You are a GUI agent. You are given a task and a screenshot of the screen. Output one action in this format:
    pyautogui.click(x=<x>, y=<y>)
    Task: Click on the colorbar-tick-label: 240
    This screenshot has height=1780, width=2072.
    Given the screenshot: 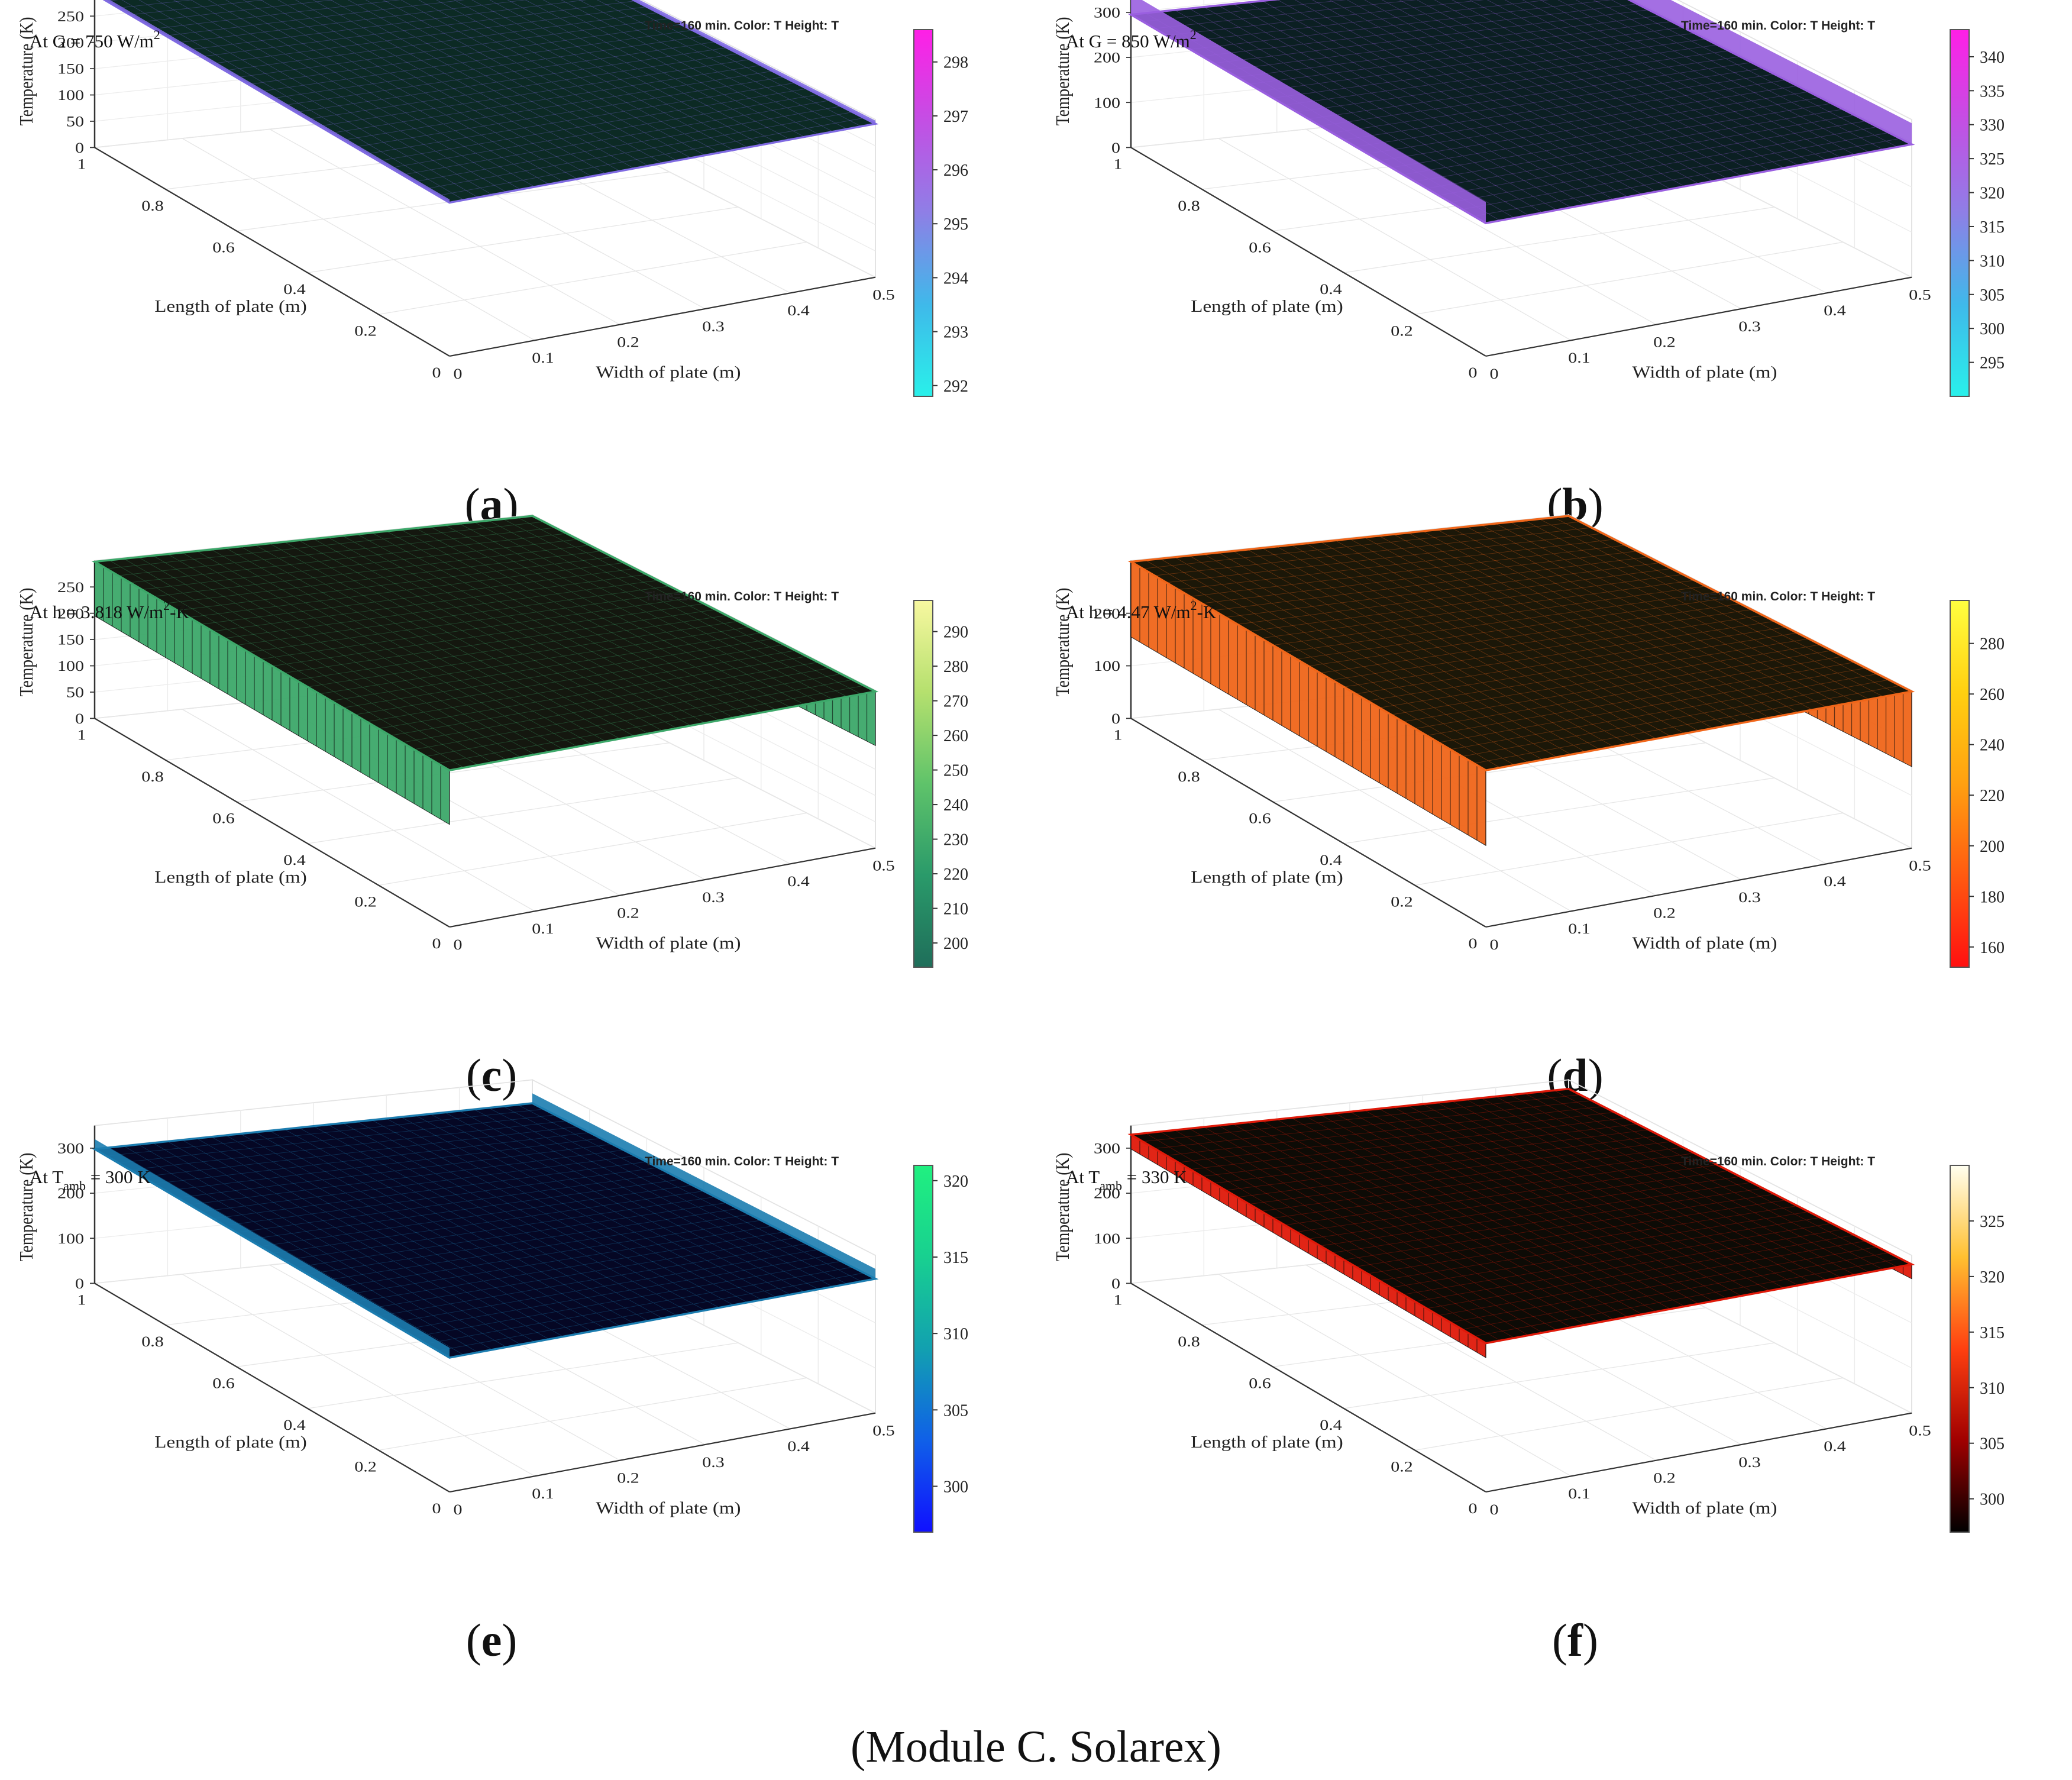 What is the action you would take?
    pyautogui.click(x=1992, y=745)
    